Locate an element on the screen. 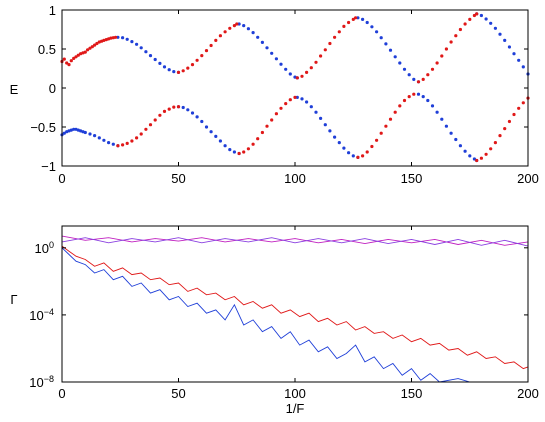  y-tick-label: −1 is located at coordinates (48, 166).